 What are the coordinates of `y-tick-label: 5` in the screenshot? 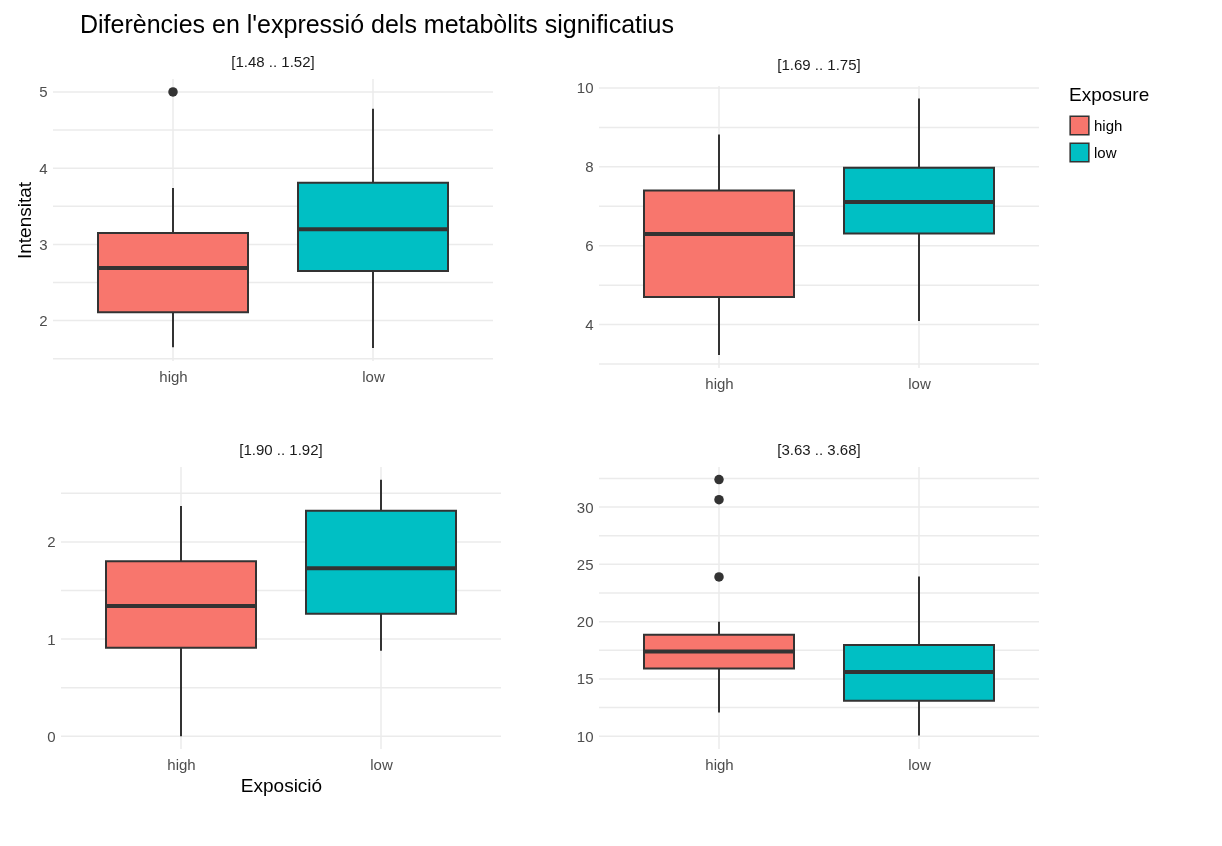 It's located at (43, 92).